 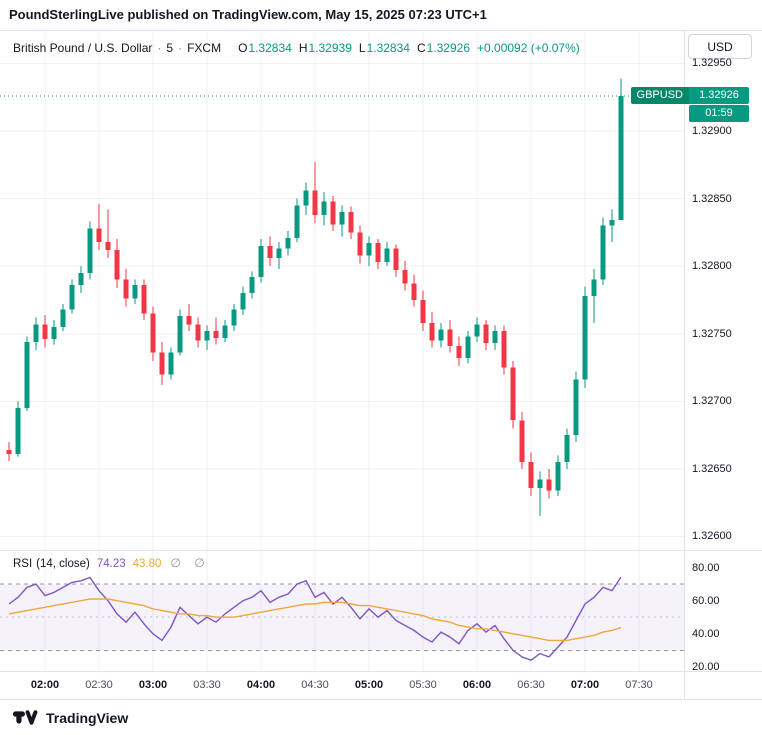 I want to click on close-label: C, so click(x=421, y=48).